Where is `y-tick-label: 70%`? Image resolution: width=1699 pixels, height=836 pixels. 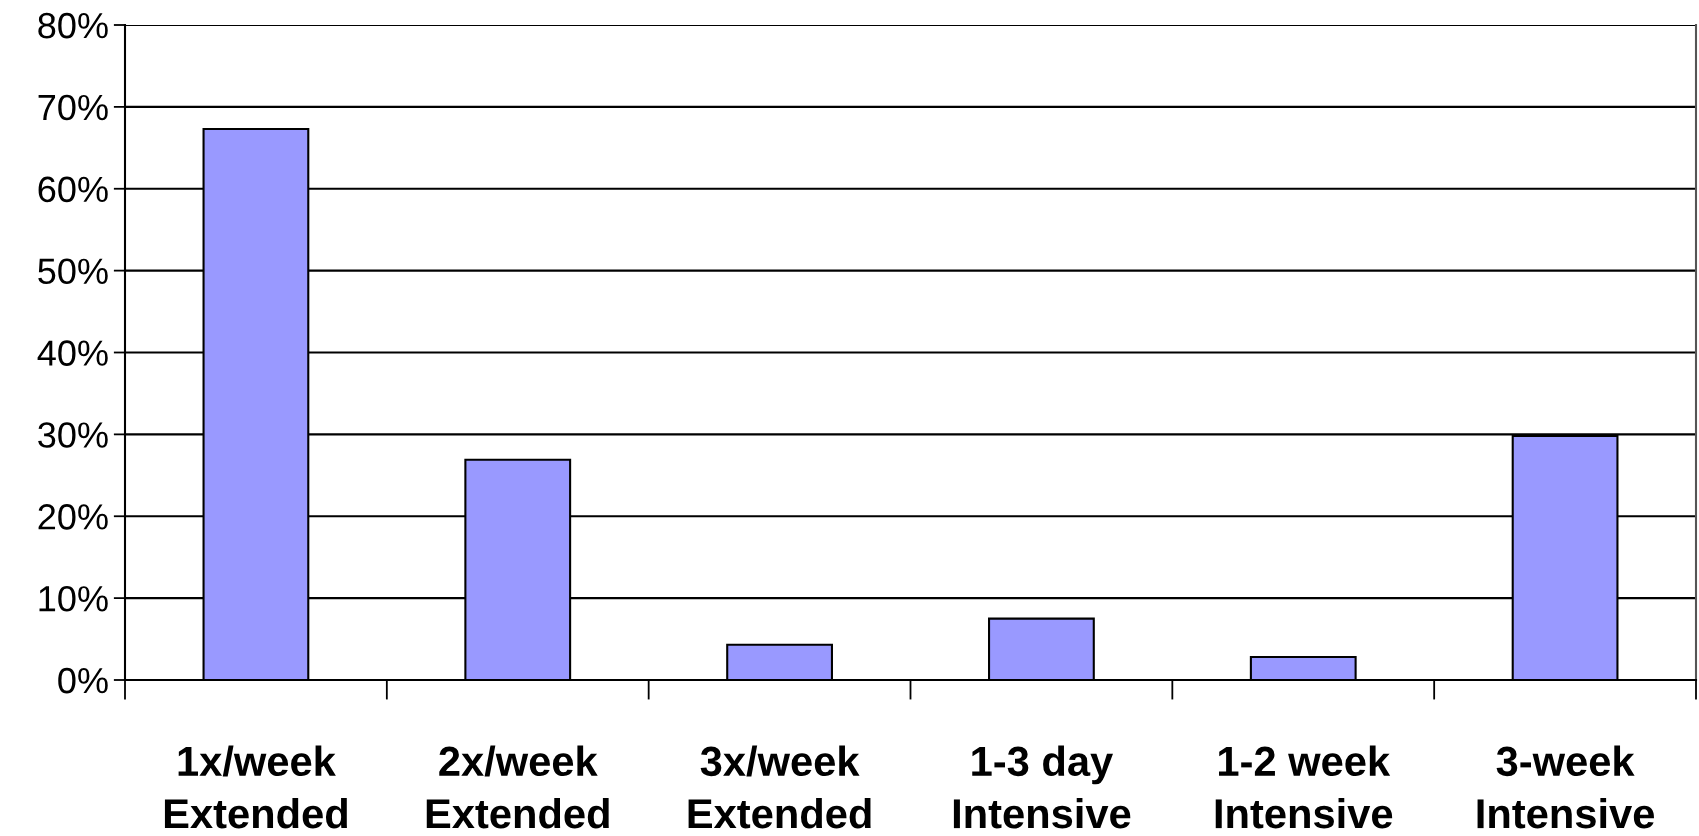
y-tick-label: 70% is located at coordinates (73, 107).